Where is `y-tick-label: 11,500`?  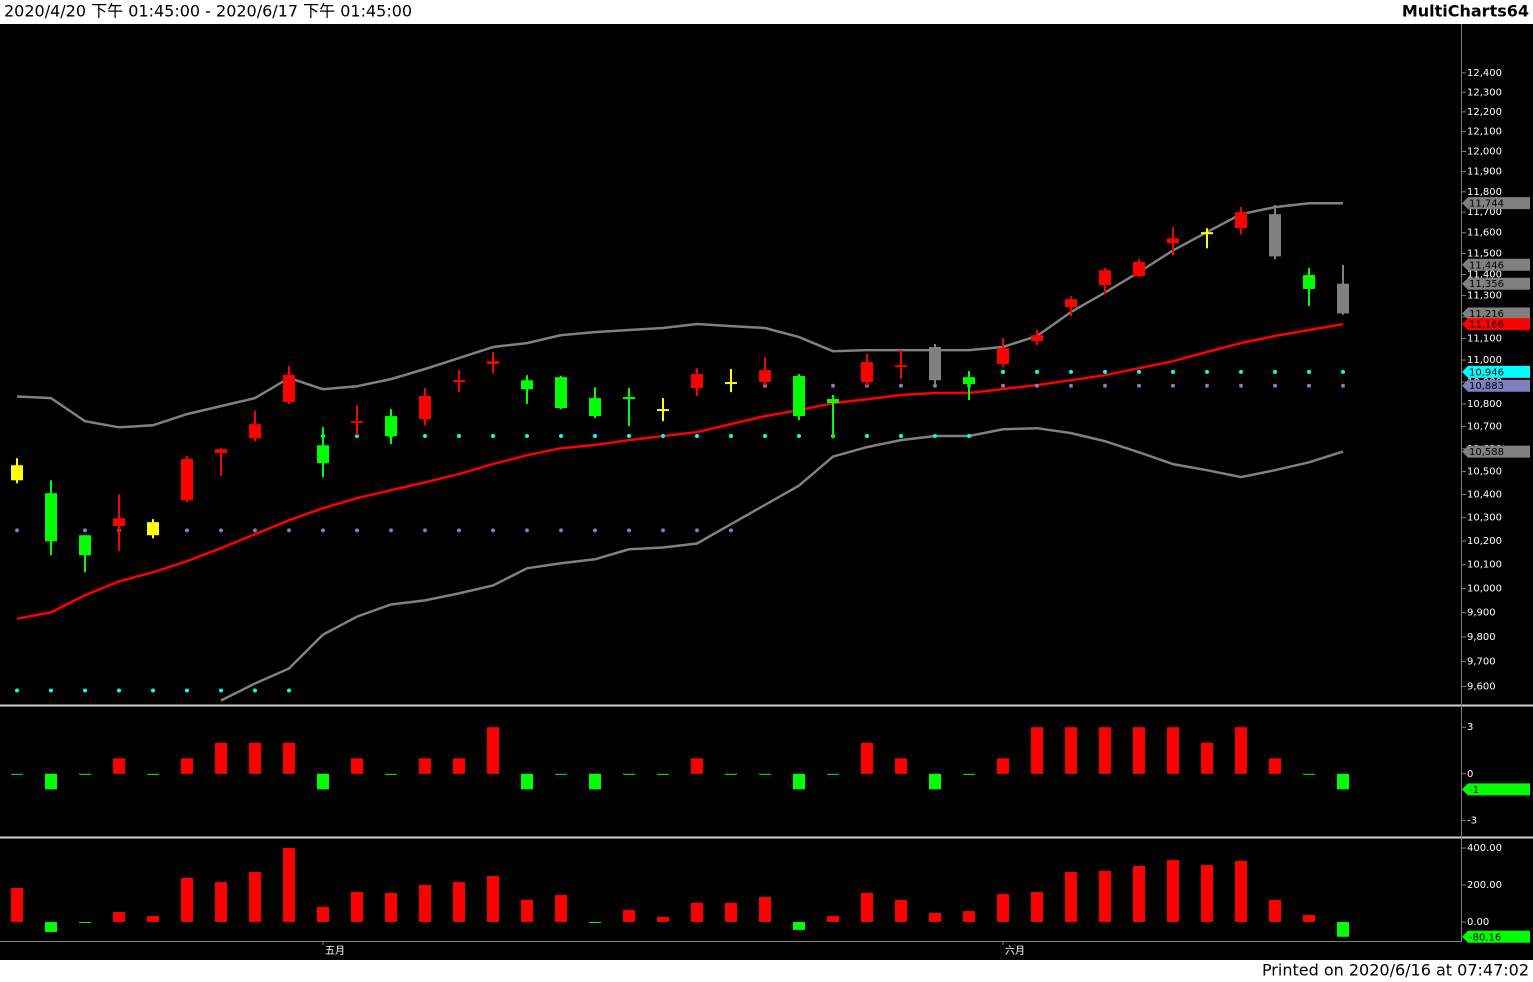
y-tick-label: 11,500 is located at coordinates (1484, 254).